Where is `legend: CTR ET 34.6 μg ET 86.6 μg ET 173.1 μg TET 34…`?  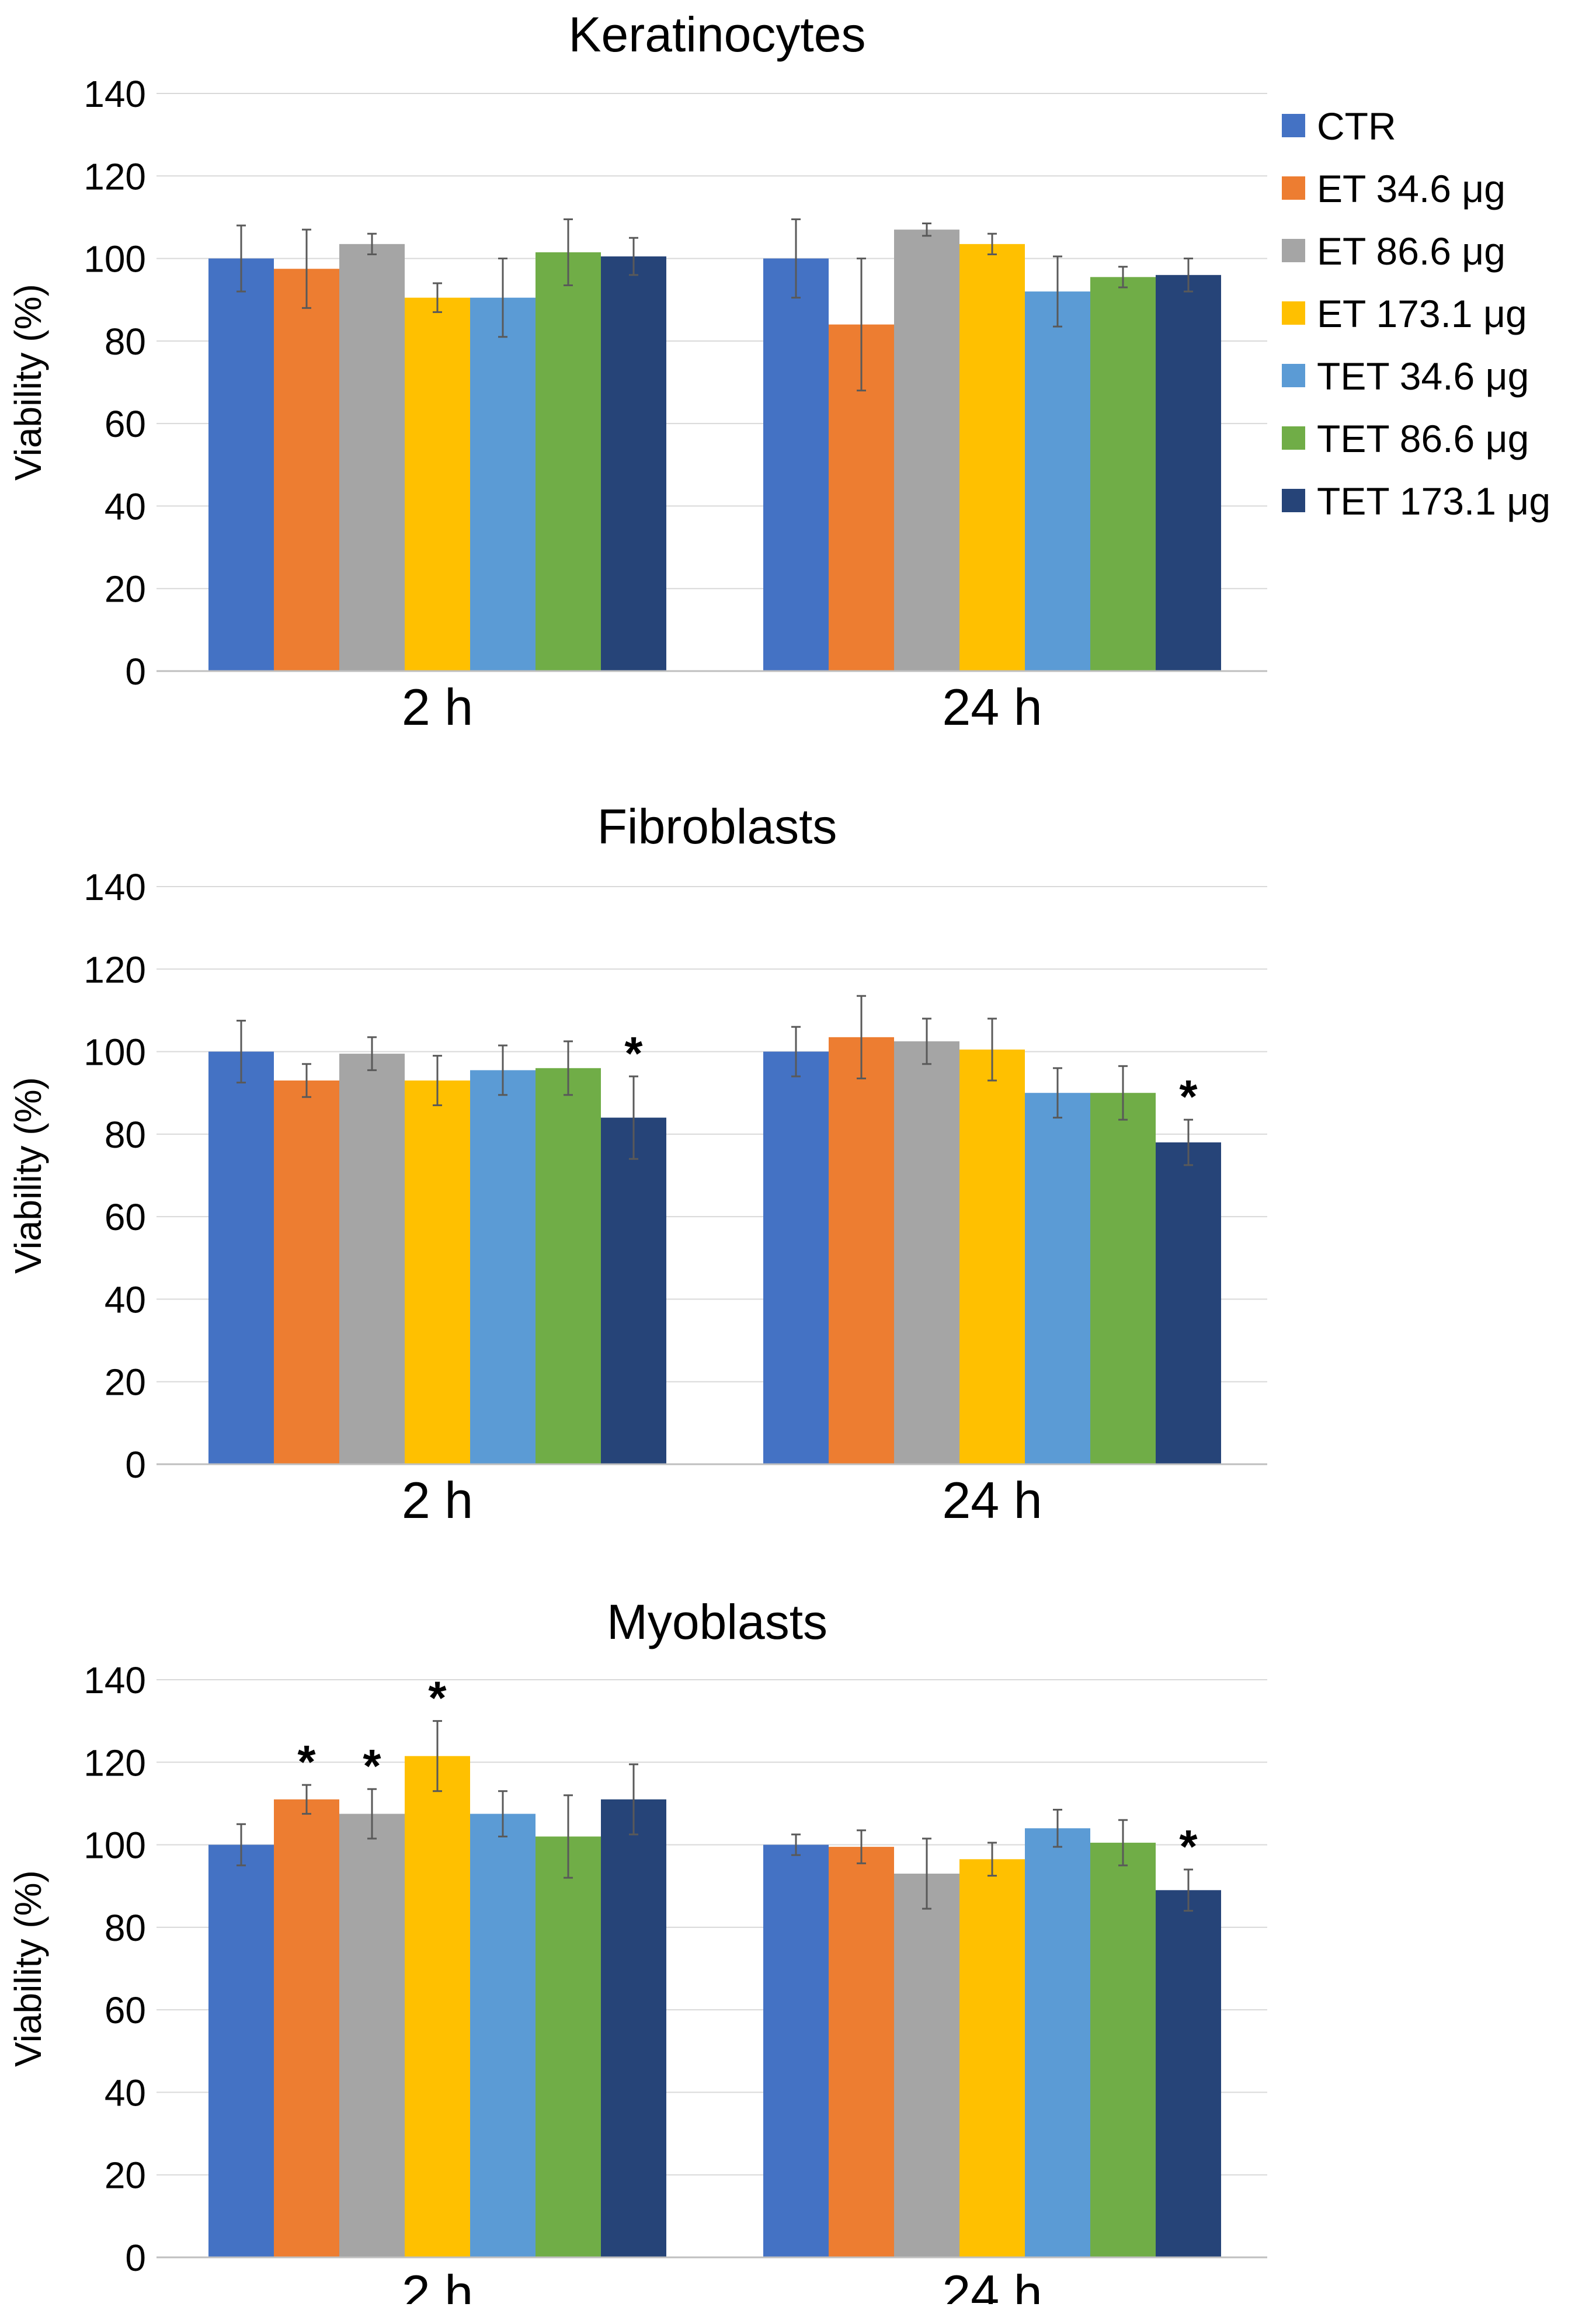 legend: CTR ET 34.6 μg ET 86.6 μg ET 173.1 μg TET 34… is located at coordinates (1416, 314).